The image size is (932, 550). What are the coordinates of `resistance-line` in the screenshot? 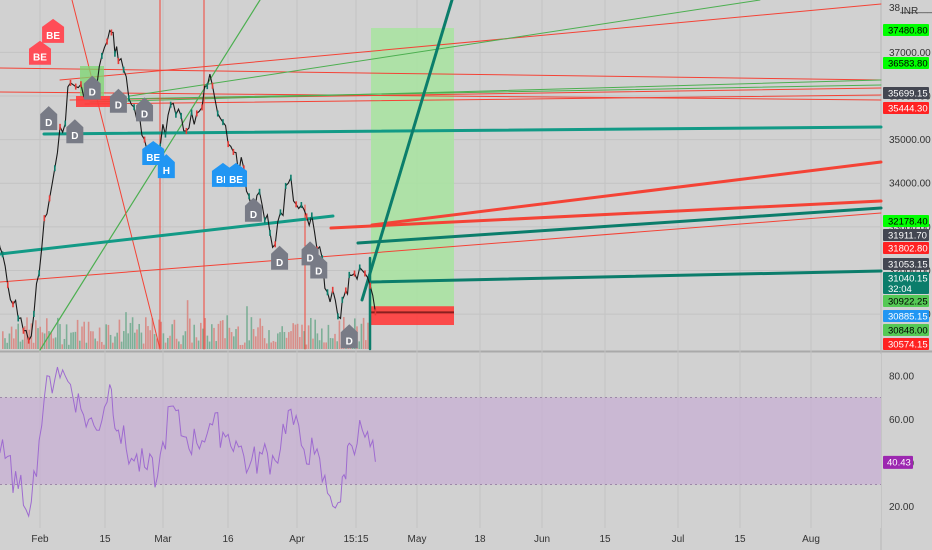 It's located at (606, 214).